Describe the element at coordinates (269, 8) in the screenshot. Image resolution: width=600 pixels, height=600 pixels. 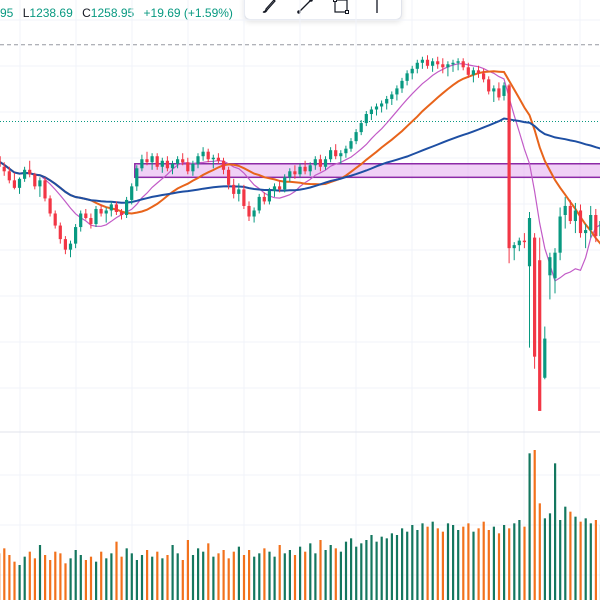
I see `brush-tool-button` at that location.